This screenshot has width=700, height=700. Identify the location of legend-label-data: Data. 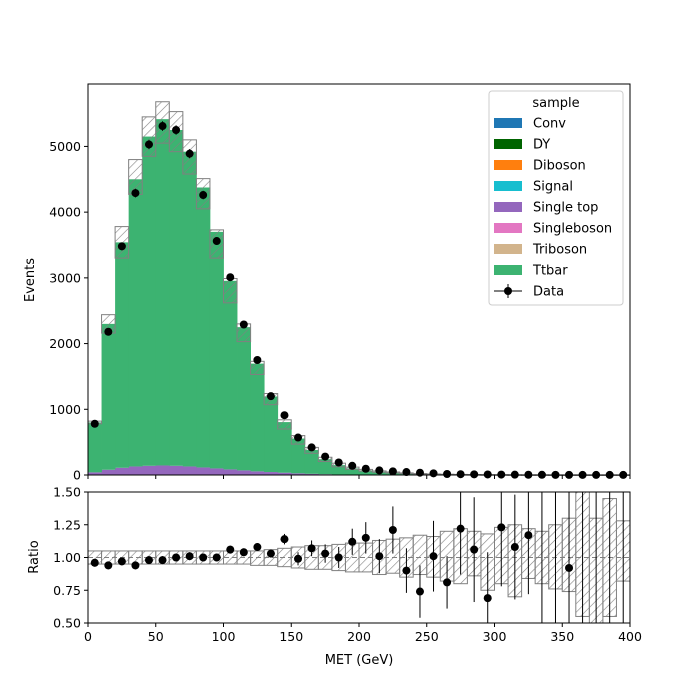
(548, 292).